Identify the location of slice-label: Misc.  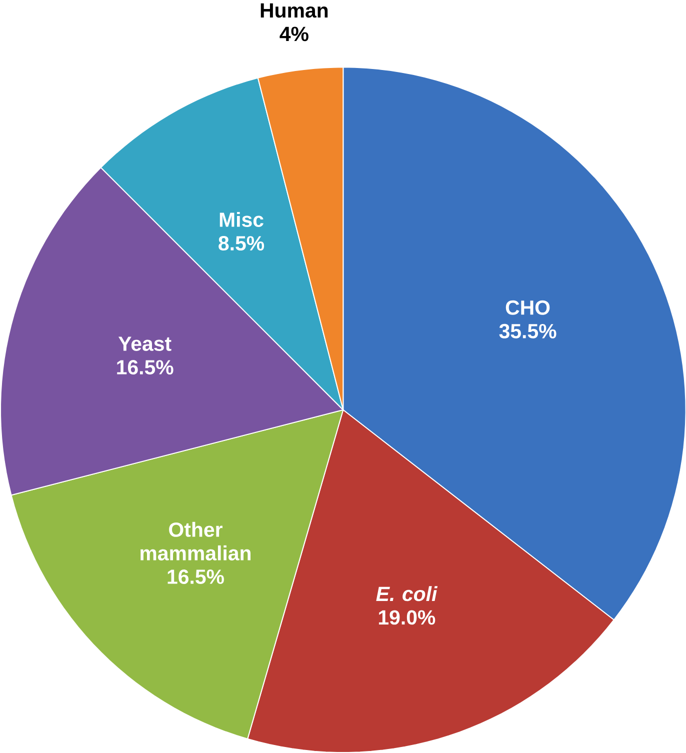
(242, 219).